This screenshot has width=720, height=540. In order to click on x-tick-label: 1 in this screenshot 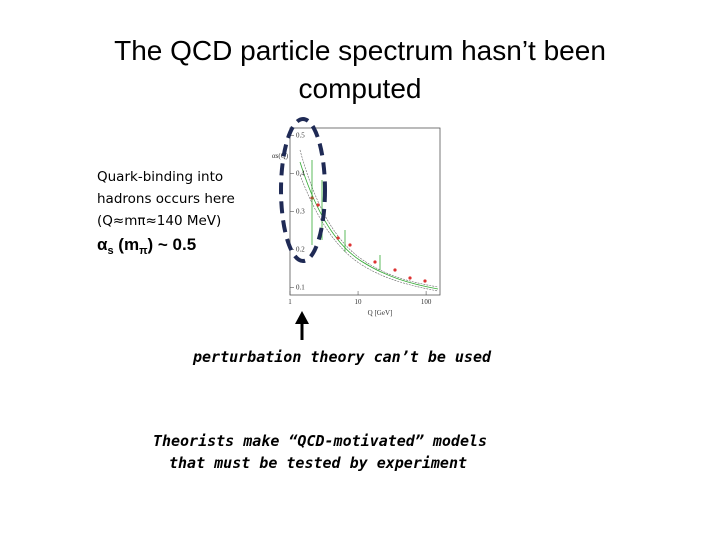, I will do `click(290, 302)`.